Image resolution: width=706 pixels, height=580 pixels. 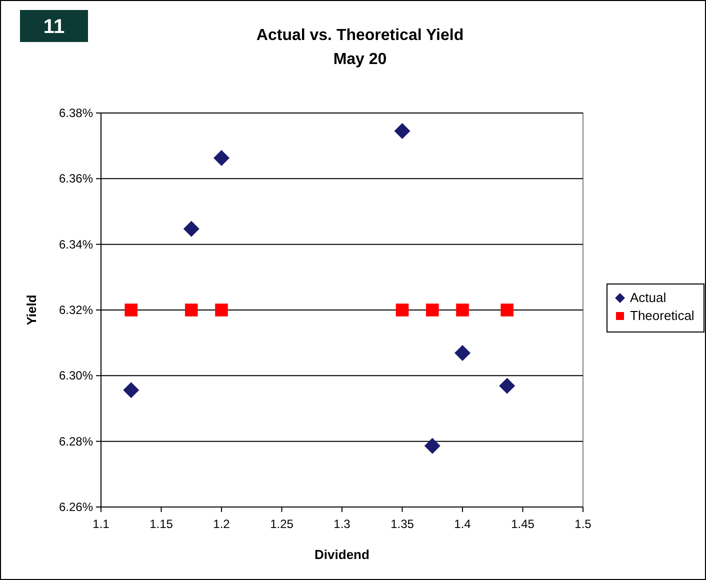 I want to click on x-tick-label: 1.2, so click(x=221, y=524).